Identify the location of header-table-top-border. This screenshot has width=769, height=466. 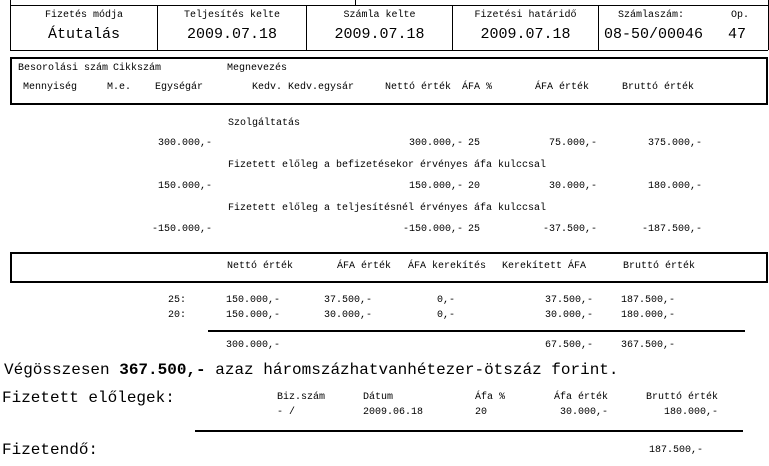
(389, 5).